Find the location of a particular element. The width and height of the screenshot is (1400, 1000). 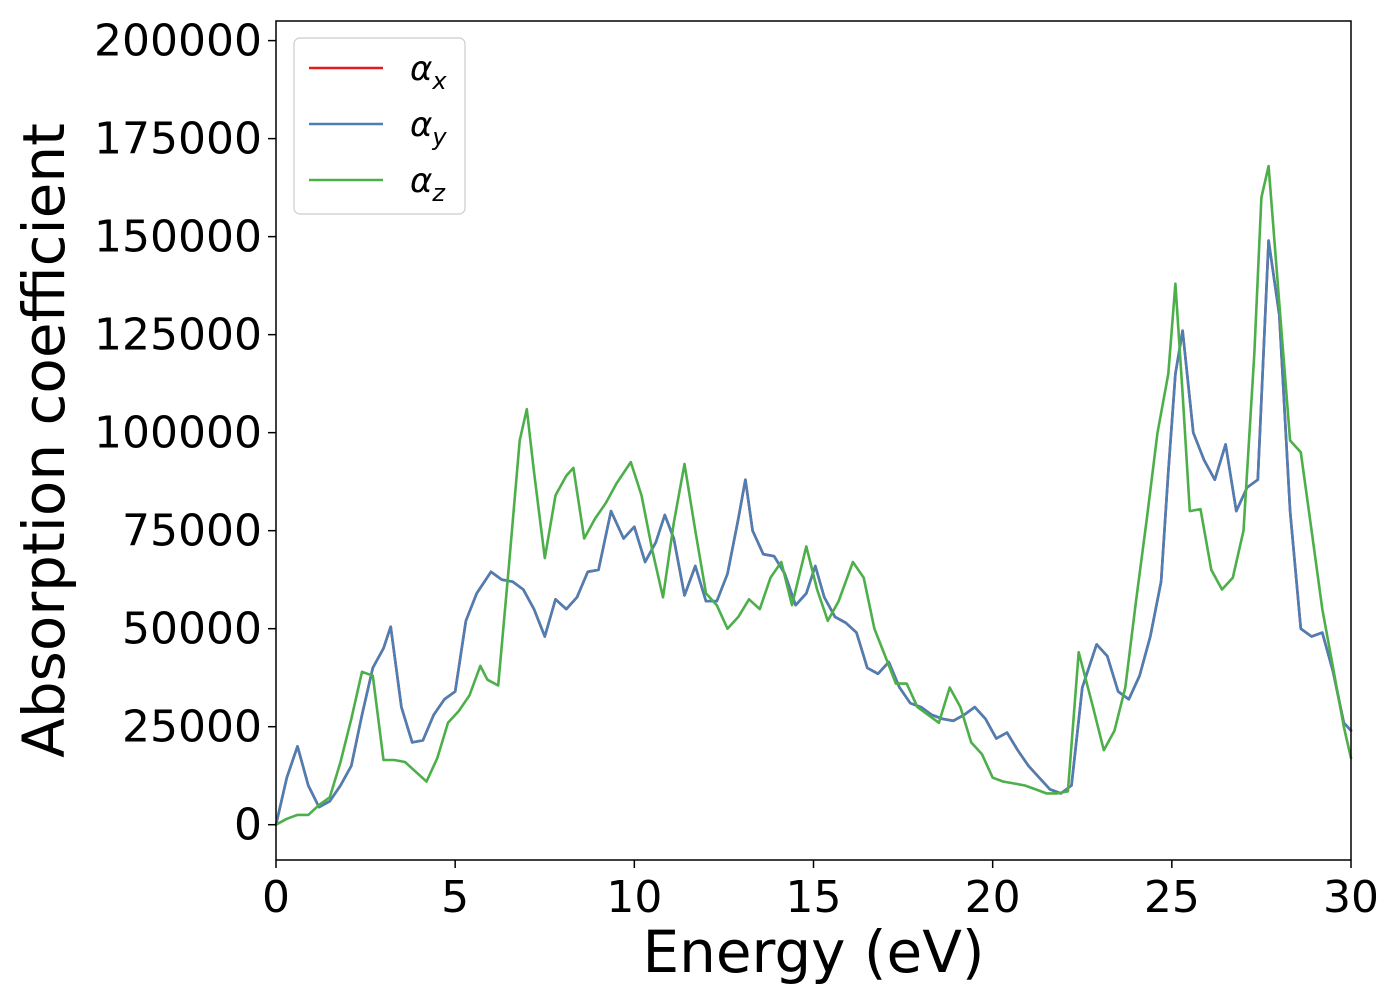

x-tick-label: 0 is located at coordinates (276, 897).